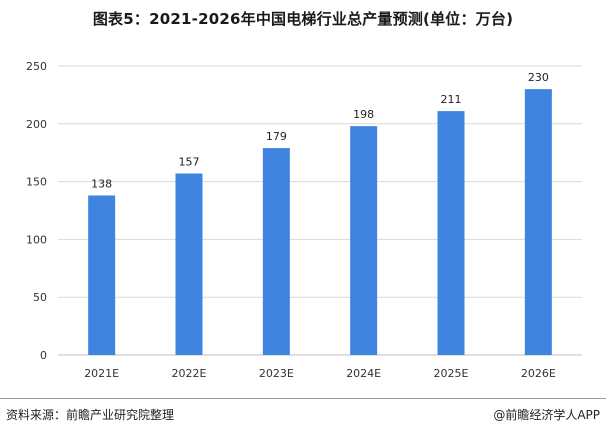 Image resolution: width=606 pixels, height=436 pixels. I want to click on bar-value-label: 211, so click(451, 99).